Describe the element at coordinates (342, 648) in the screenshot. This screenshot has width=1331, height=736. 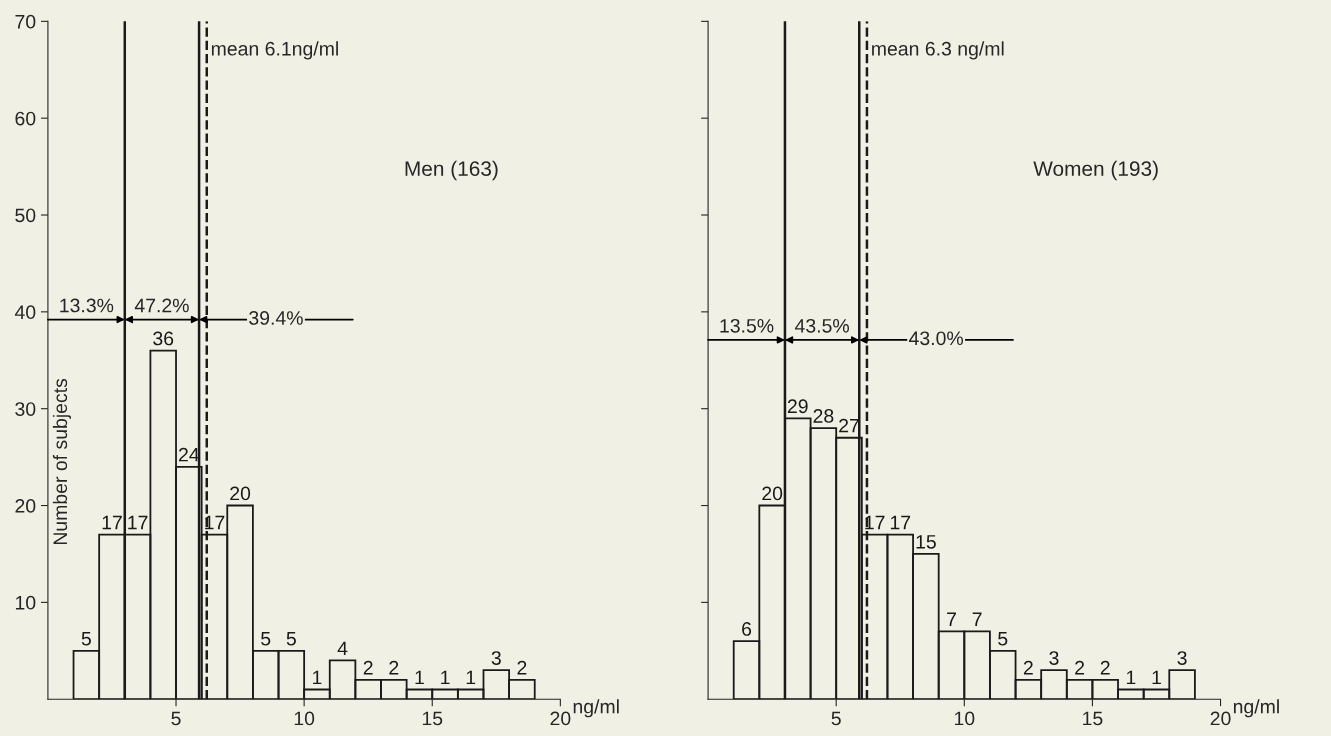
I see `data-label: 4` at that location.